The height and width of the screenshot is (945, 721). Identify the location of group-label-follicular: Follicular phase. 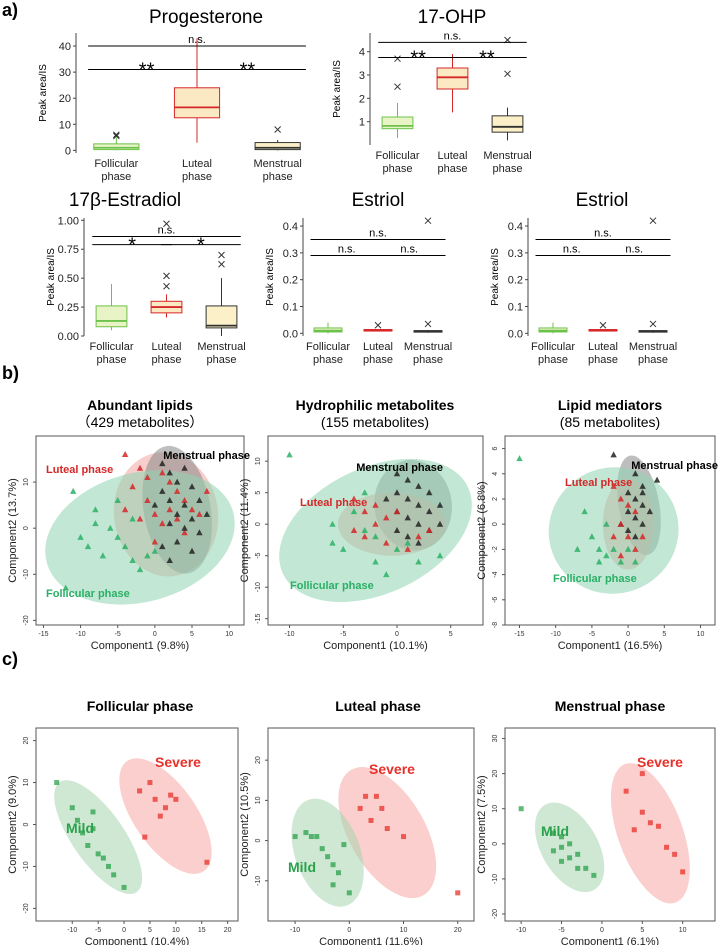
(88, 594).